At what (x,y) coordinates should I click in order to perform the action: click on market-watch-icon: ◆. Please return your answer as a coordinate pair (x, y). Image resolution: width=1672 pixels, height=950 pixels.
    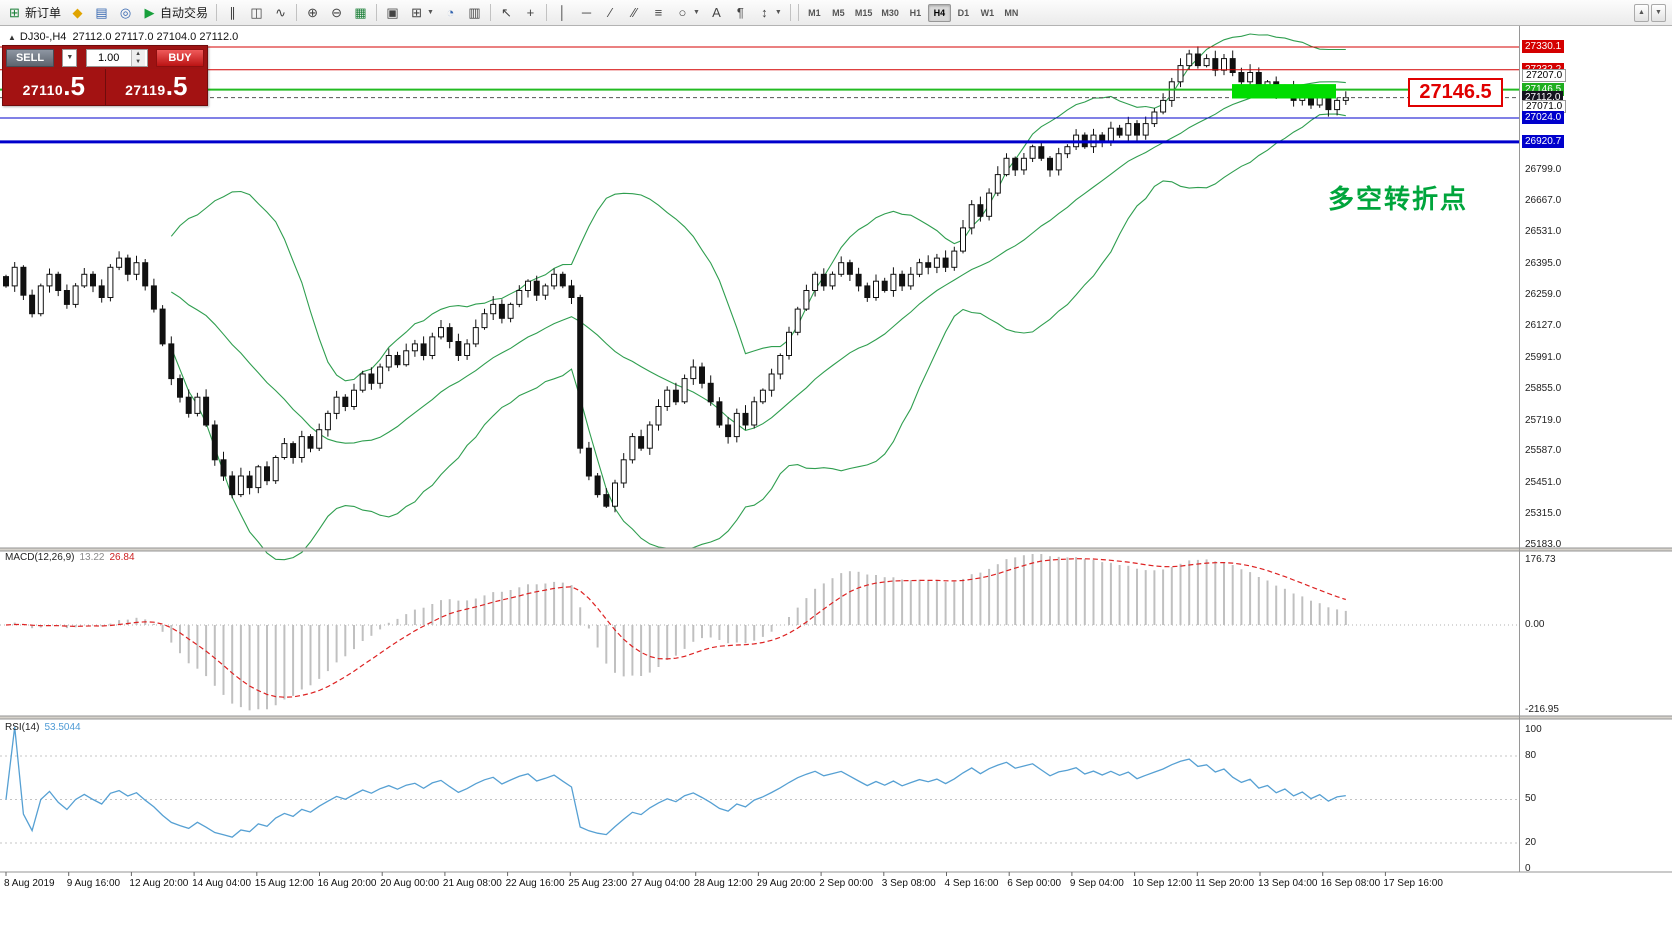
    Looking at the image, I should click on (77, 12).